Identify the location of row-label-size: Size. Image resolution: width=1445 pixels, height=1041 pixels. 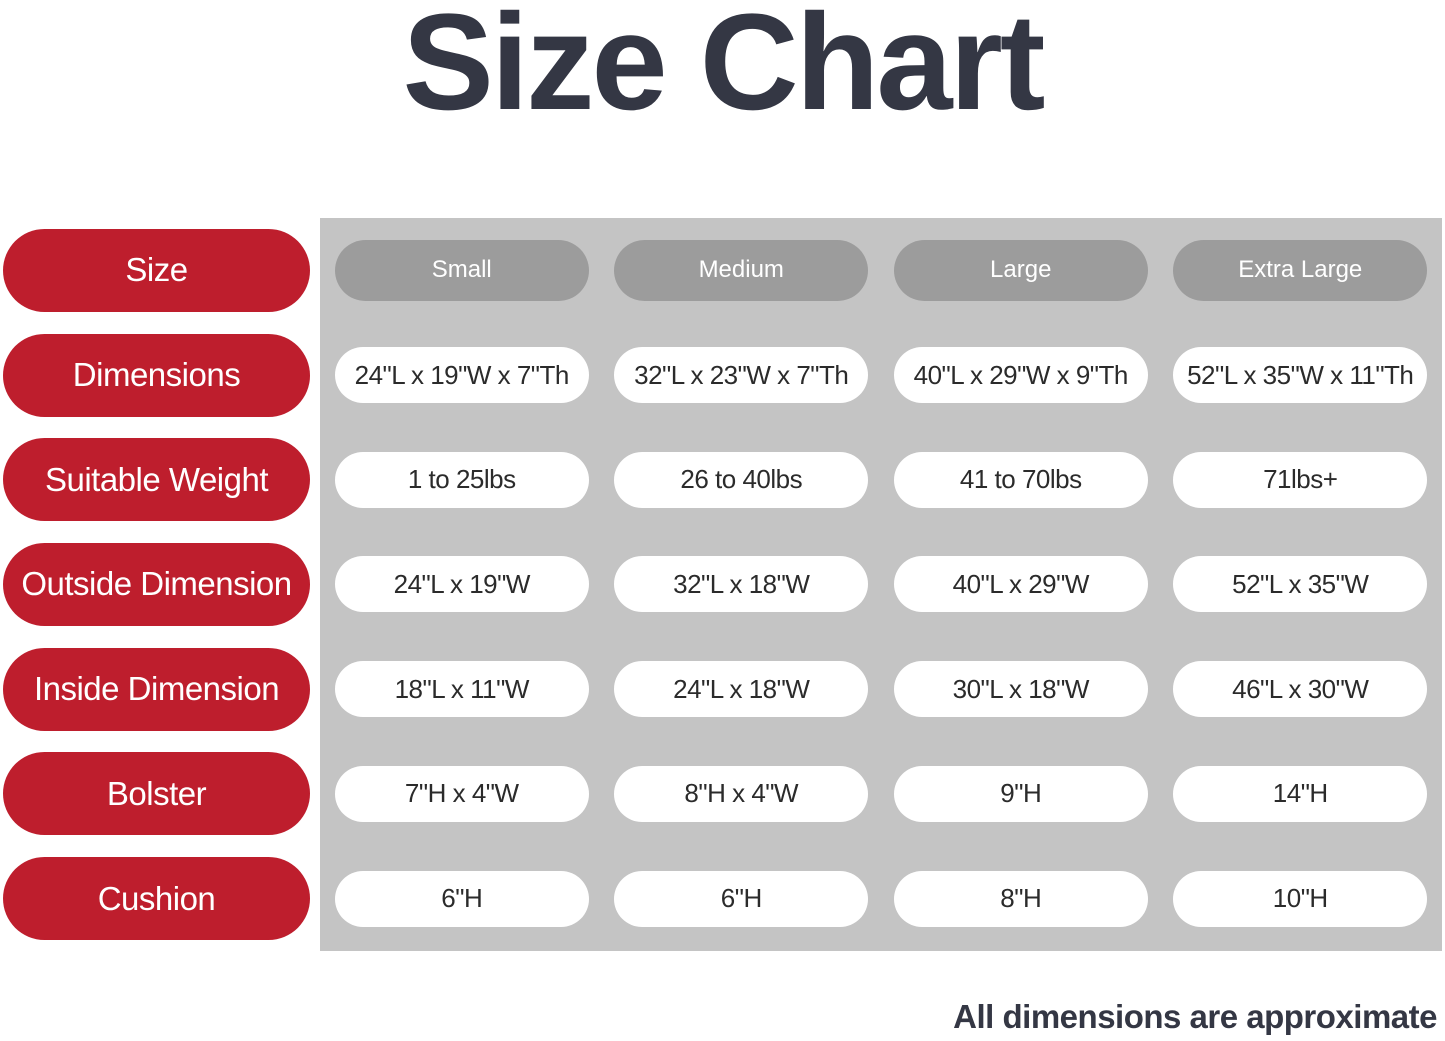
(156, 270).